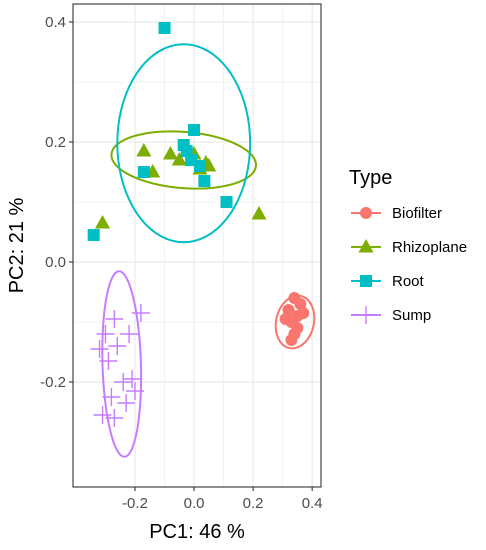 The width and height of the screenshot is (486, 550). What do you see at coordinates (122, 364) in the screenshot?
I see `ellipse-sump` at bounding box center [122, 364].